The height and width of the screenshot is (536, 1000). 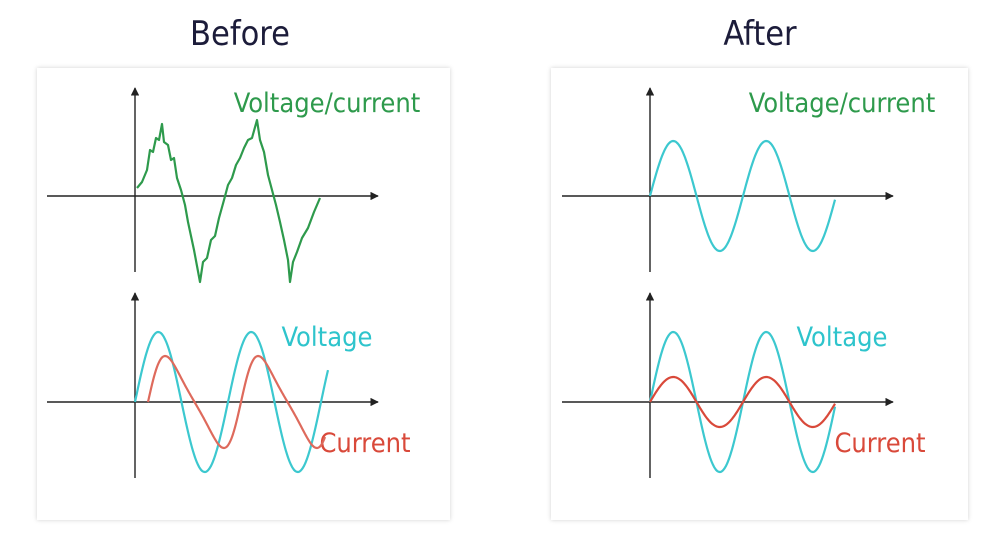 What do you see at coordinates (240, 34) in the screenshot?
I see `panel-title: Before` at bounding box center [240, 34].